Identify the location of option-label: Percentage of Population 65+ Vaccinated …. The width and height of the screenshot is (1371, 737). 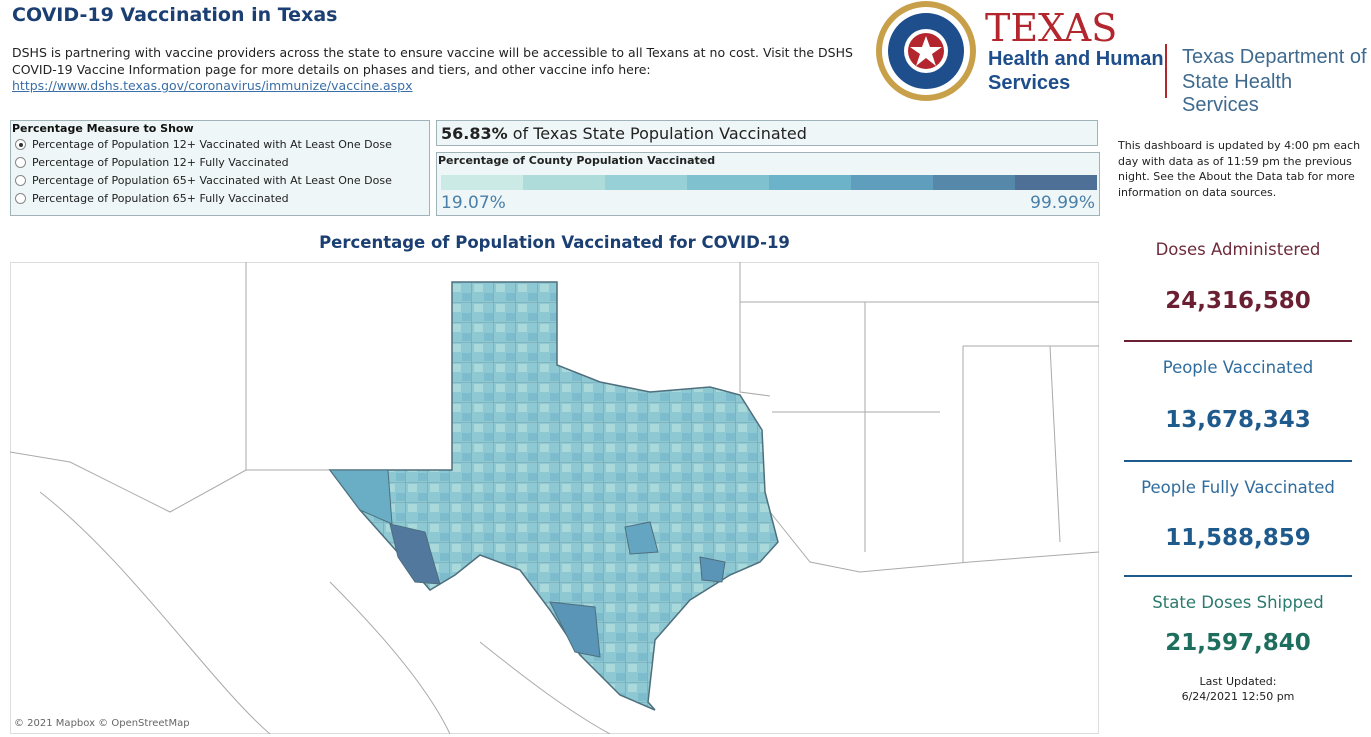
(212, 180).